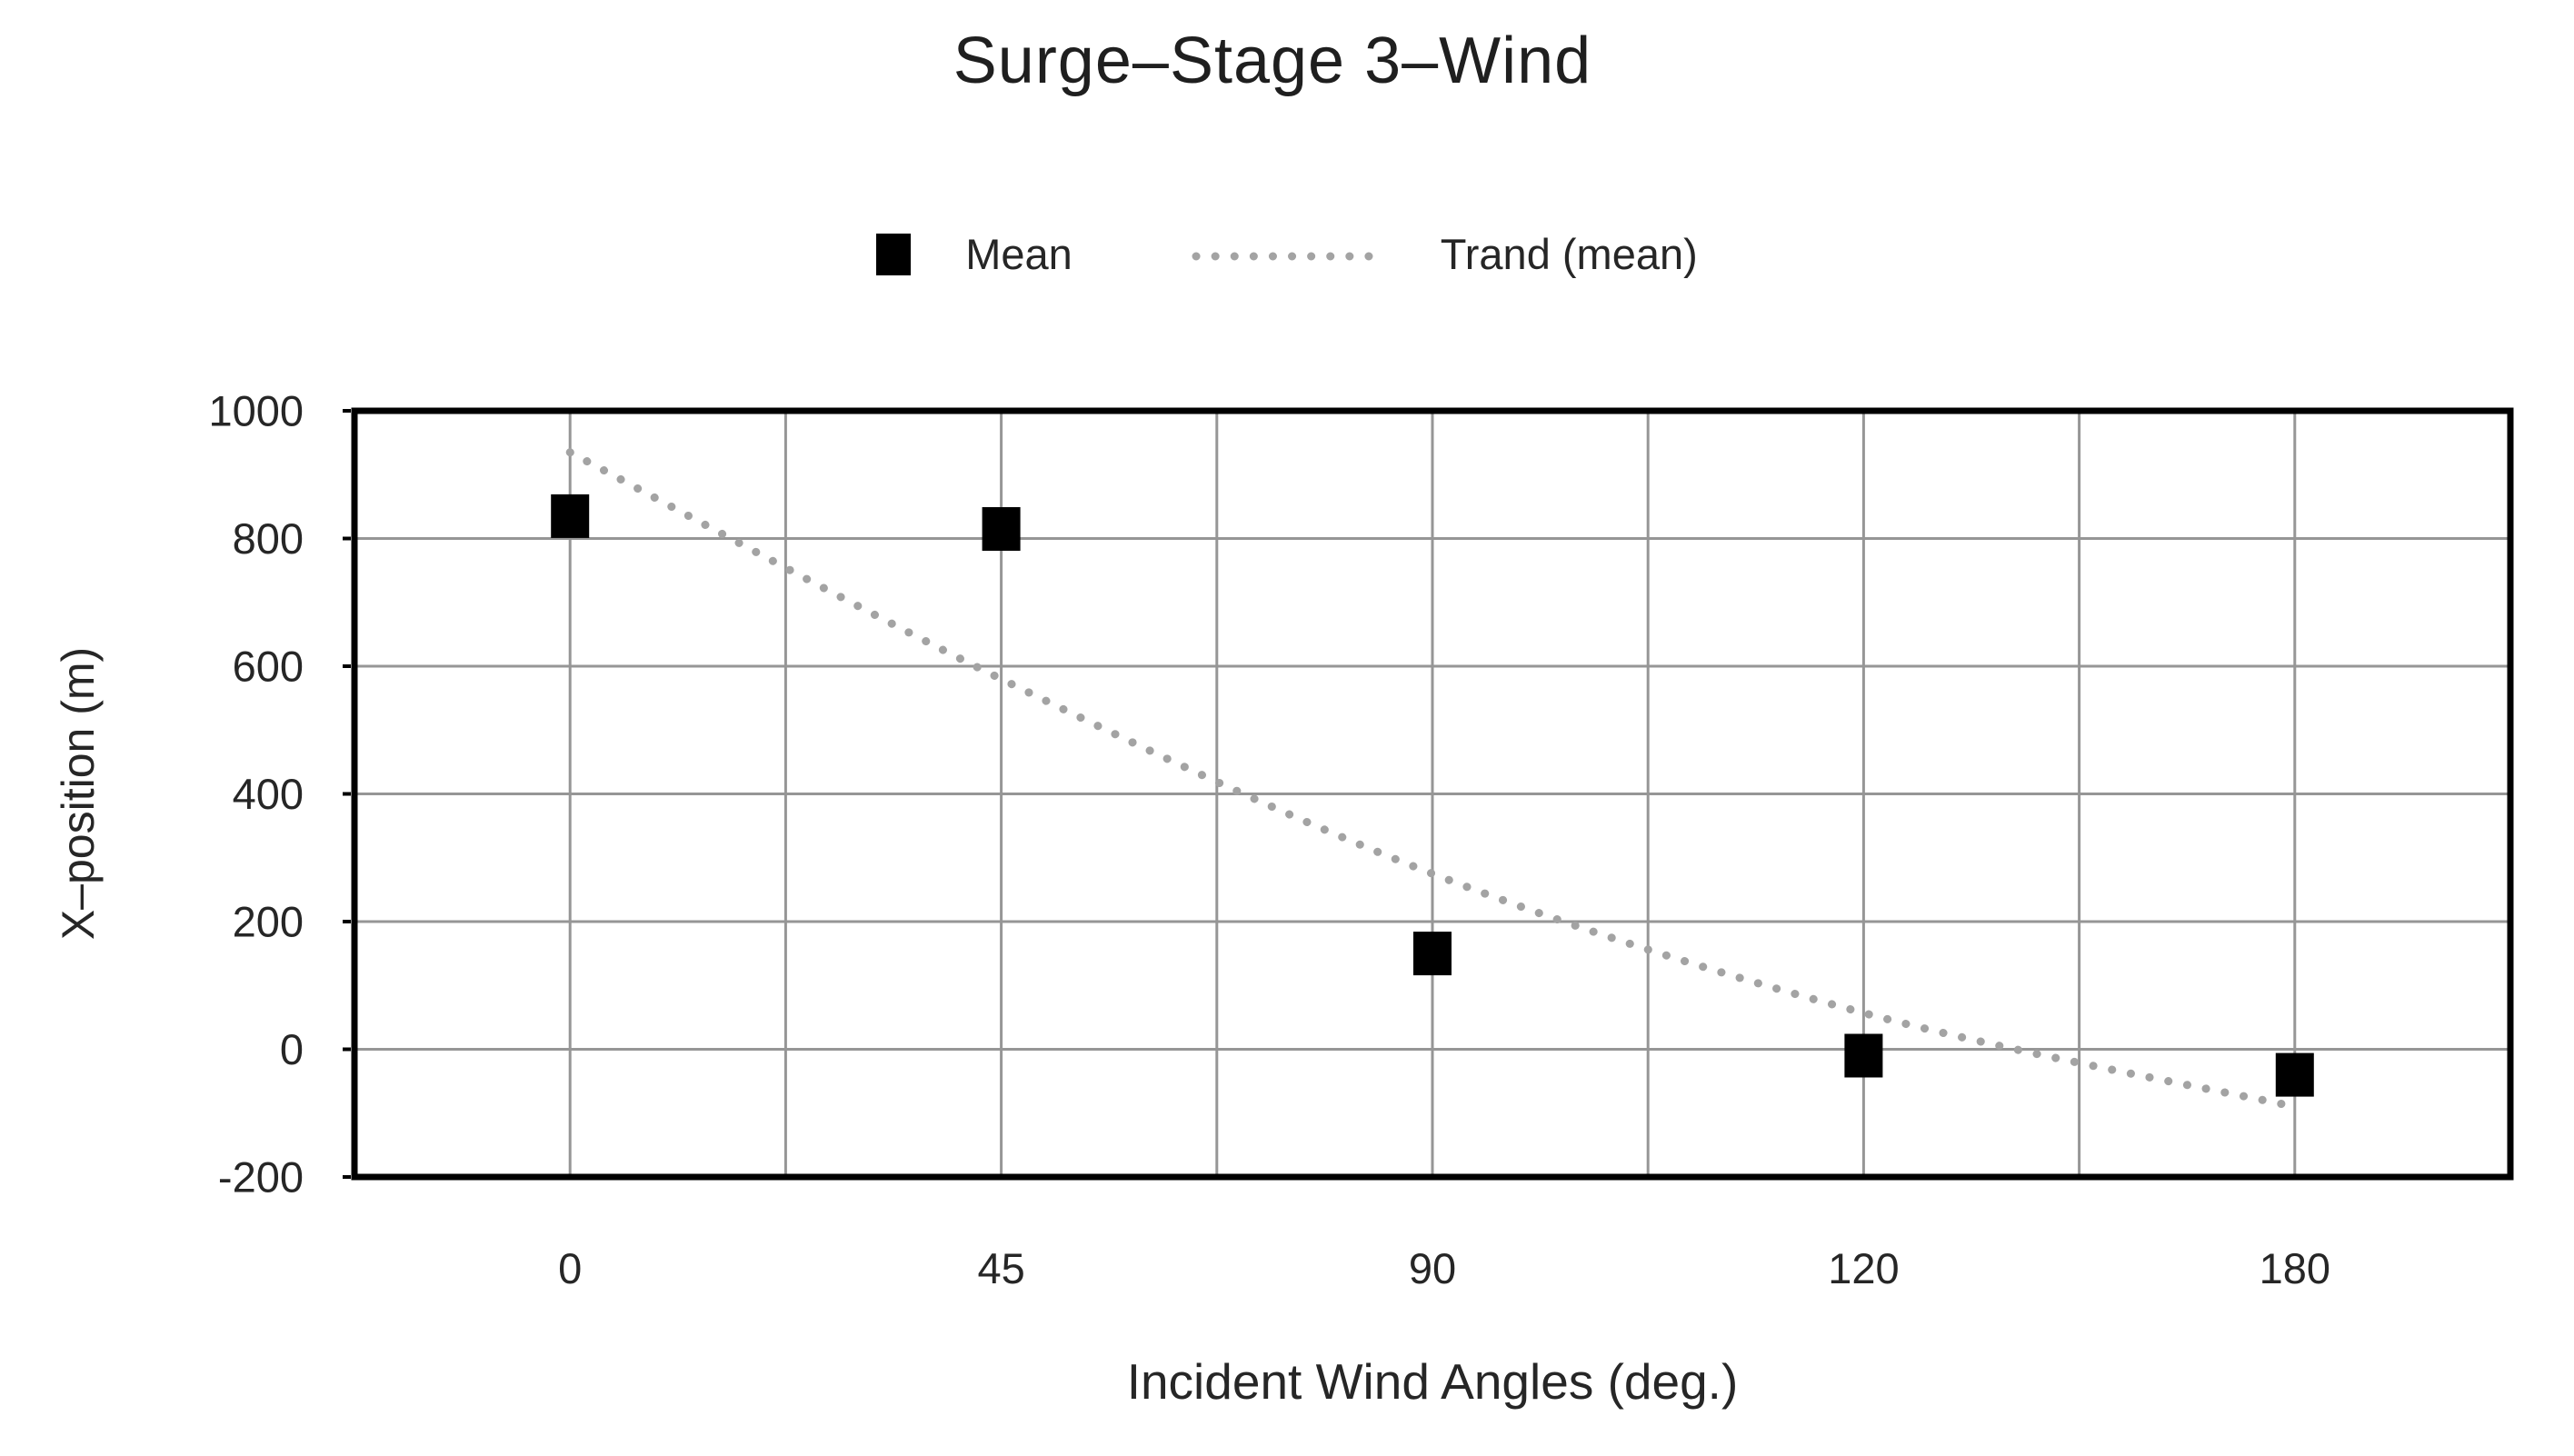 This screenshot has height=1456, width=2574. What do you see at coordinates (292, 1049) in the screenshot?
I see `y-tick-label: 0` at bounding box center [292, 1049].